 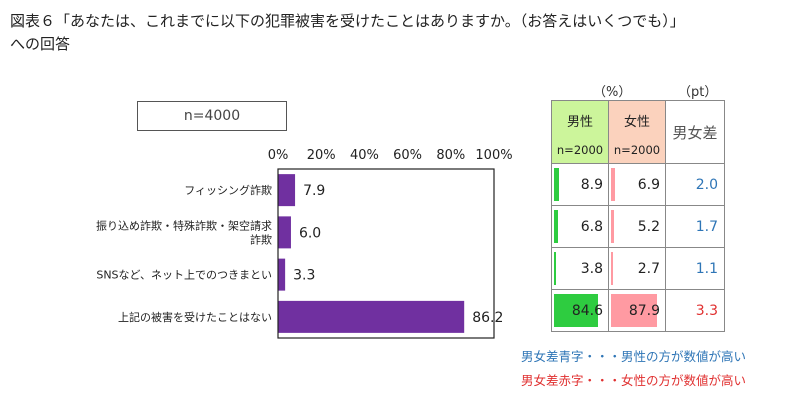 I want to click on female-cell: 6.9, so click(x=637, y=184).